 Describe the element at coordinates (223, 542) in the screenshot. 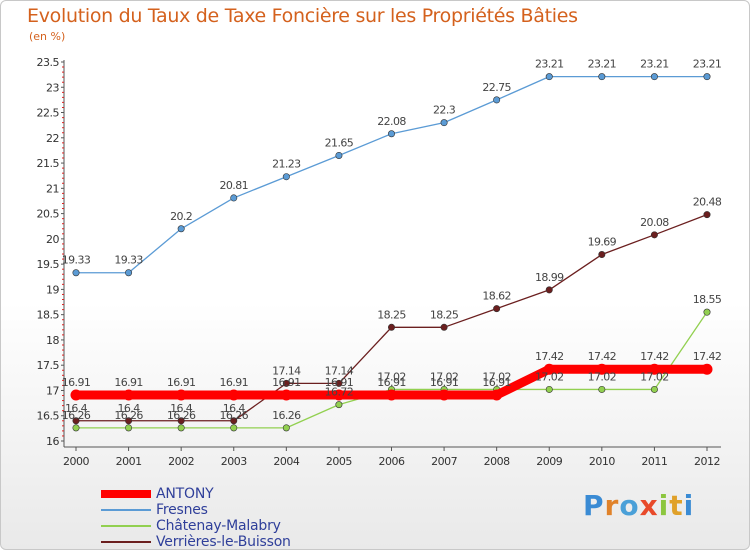

I see `legend-label: Verrières-le-Buisson` at that location.